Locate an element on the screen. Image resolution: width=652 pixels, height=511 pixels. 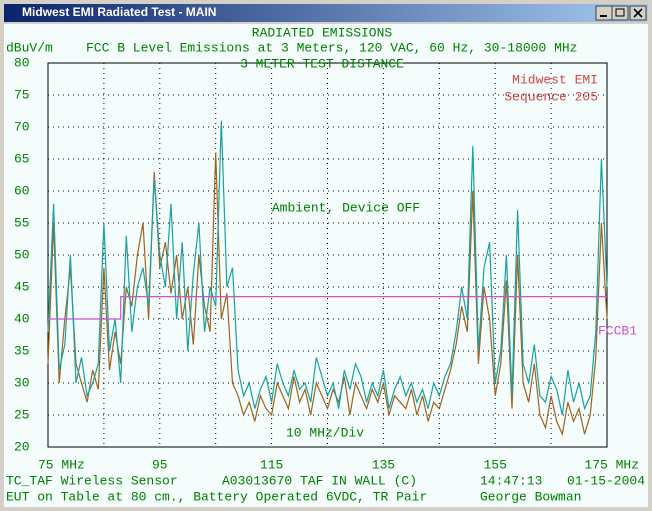
scale-note: 10 MHz/Div is located at coordinates (325, 432).